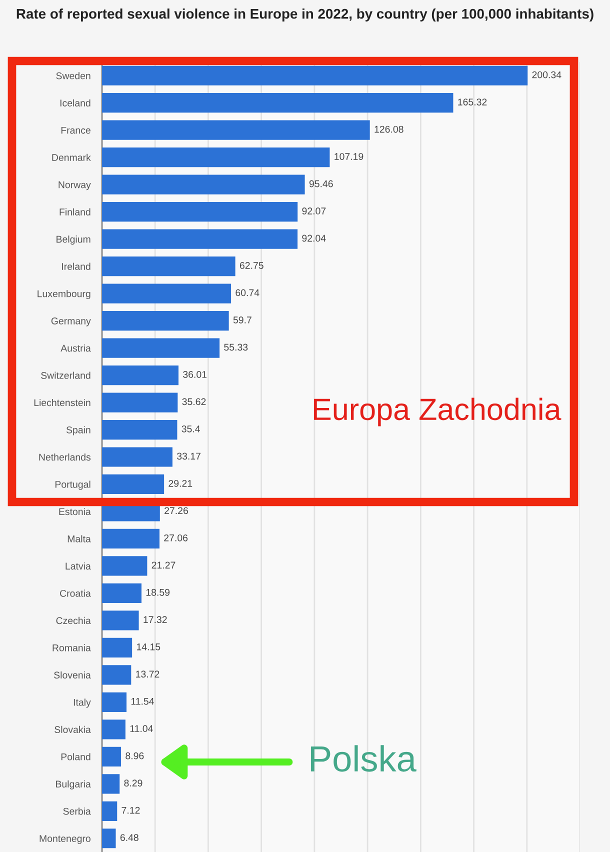 The width and height of the screenshot is (610, 852). What do you see at coordinates (176, 538) in the screenshot?
I see `data-label: 27.06` at bounding box center [176, 538].